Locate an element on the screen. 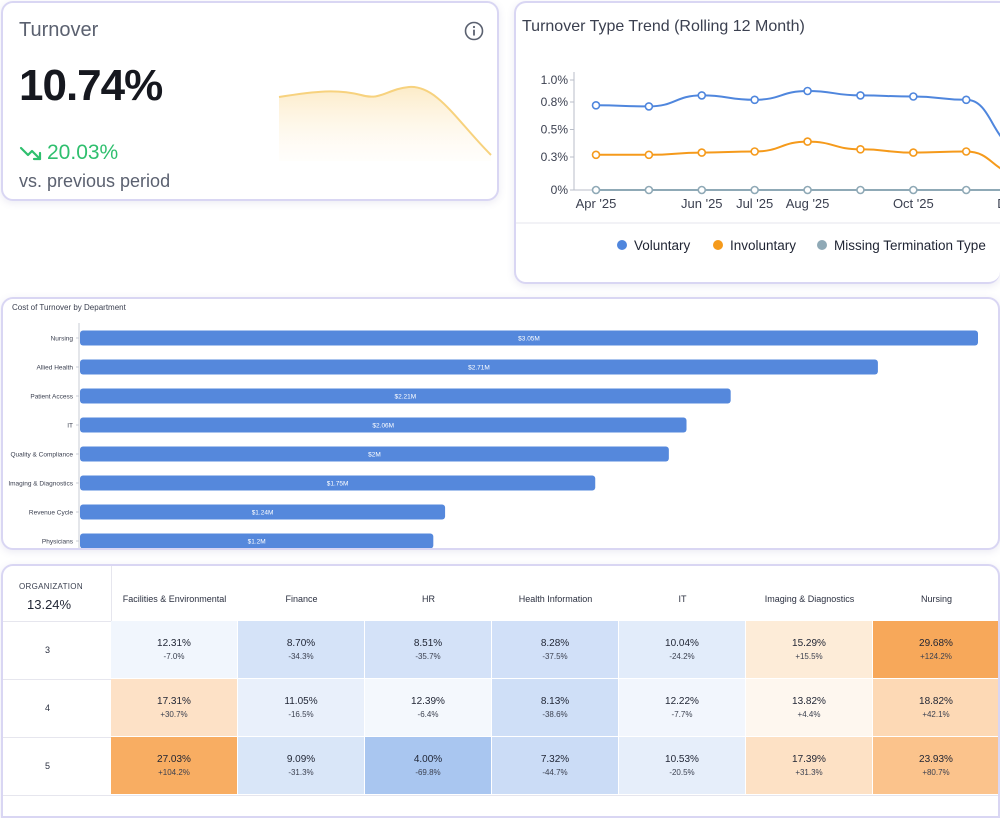 Image resolution: width=1000 pixels, height=818 pixels. heatmap-cell-delta: -24.2% is located at coordinates (682, 656).